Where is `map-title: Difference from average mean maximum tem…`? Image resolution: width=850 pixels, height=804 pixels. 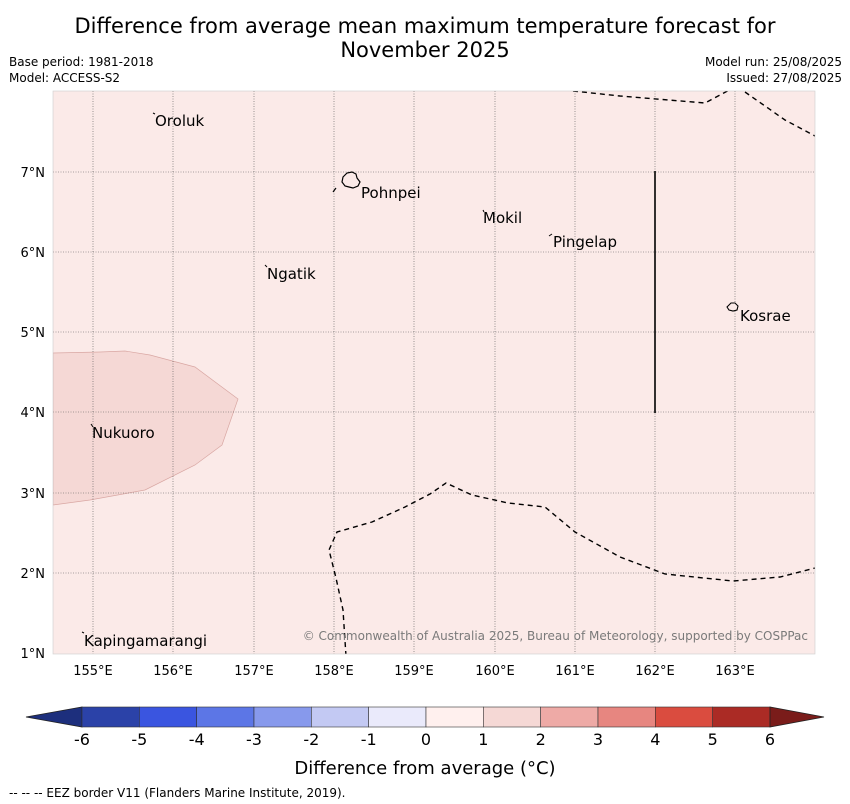
map-title: Difference from average mean maximum tem… is located at coordinates (425, 38).